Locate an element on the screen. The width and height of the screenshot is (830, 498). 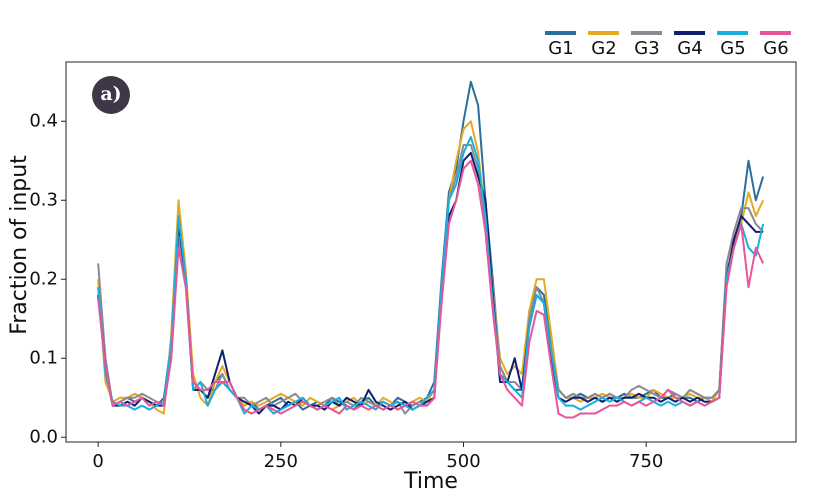
x-tick-label: 750 is located at coordinates (646, 461).